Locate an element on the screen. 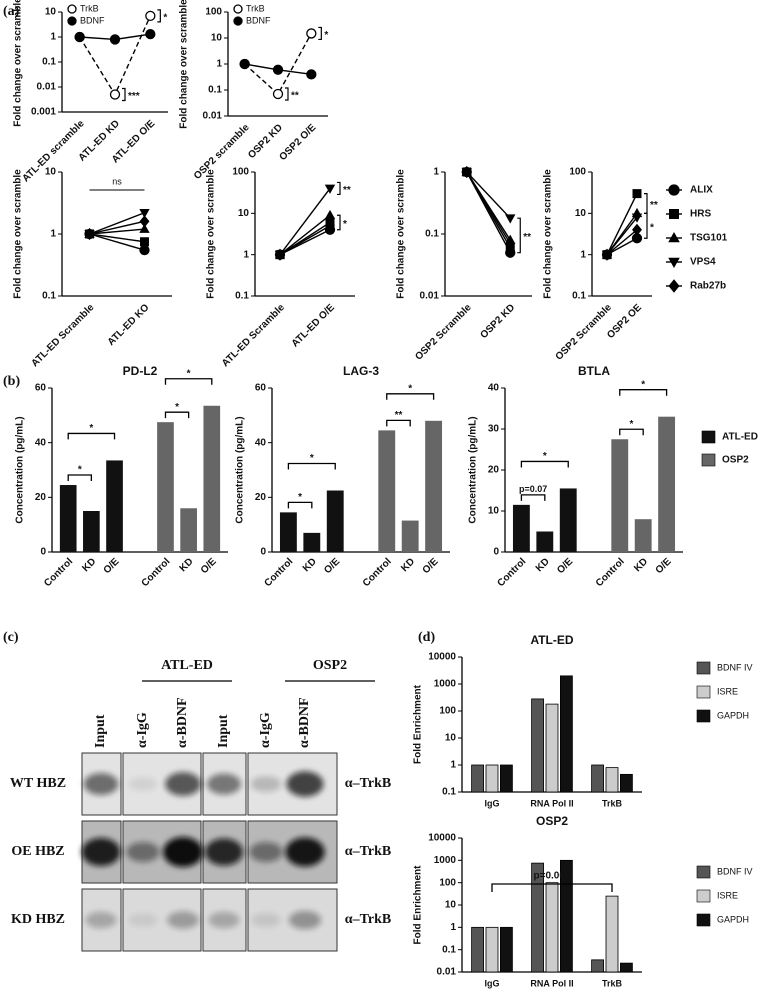  panel-label: (c) is located at coordinates (11, 637).